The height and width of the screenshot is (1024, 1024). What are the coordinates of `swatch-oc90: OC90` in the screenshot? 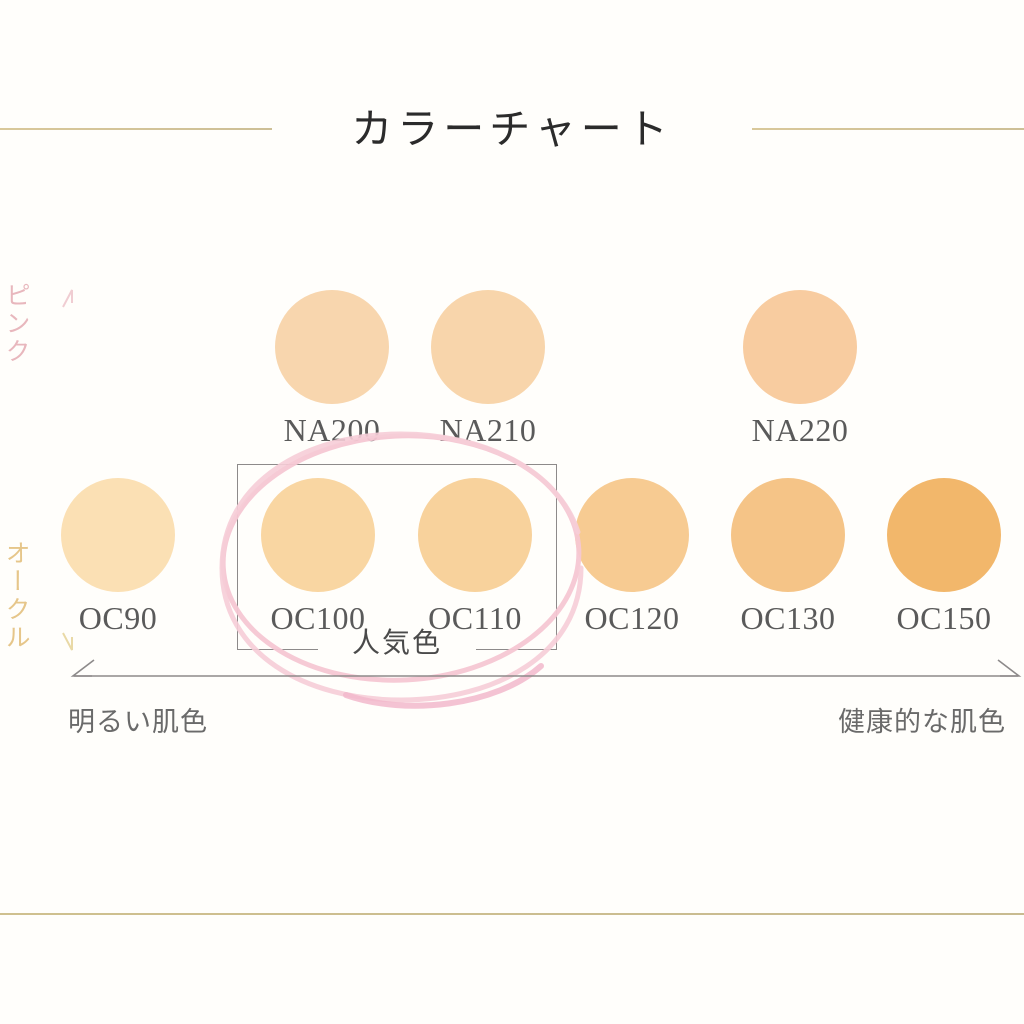 It's located at (118, 557).